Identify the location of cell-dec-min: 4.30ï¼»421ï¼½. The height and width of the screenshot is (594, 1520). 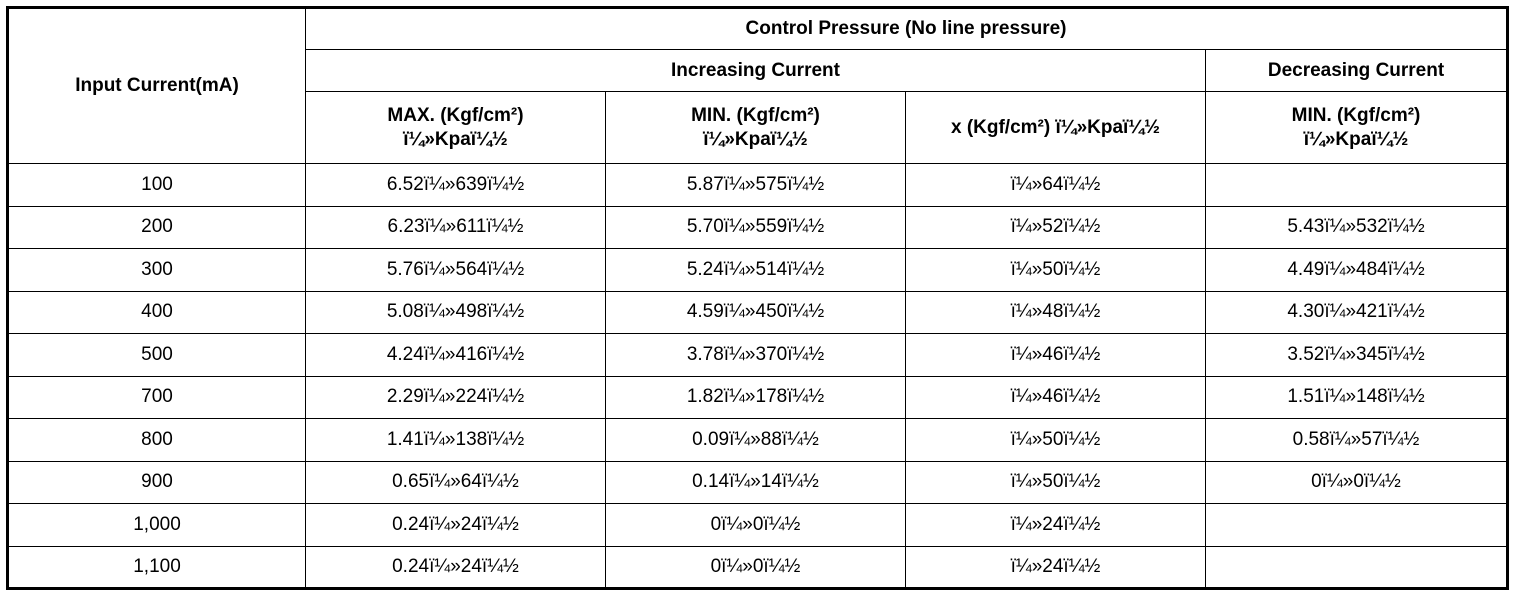
(1356, 312).